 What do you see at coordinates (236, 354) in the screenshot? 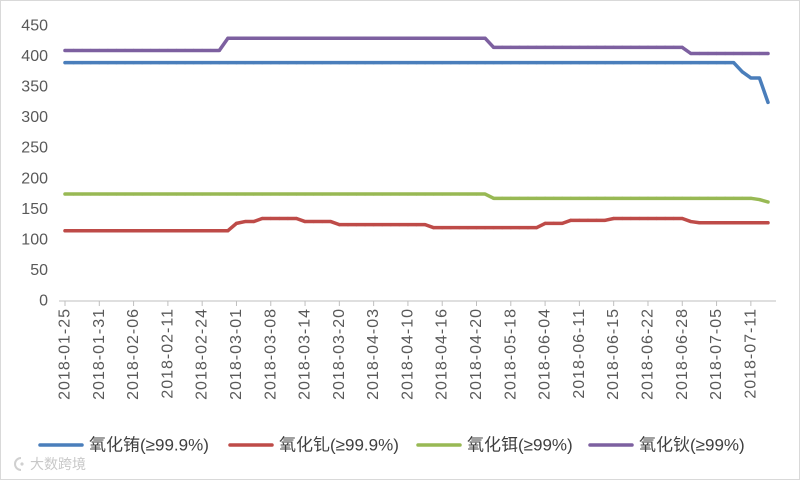
I see `x-tick-label: 2018-03-01` at bounding box center [236, 354].